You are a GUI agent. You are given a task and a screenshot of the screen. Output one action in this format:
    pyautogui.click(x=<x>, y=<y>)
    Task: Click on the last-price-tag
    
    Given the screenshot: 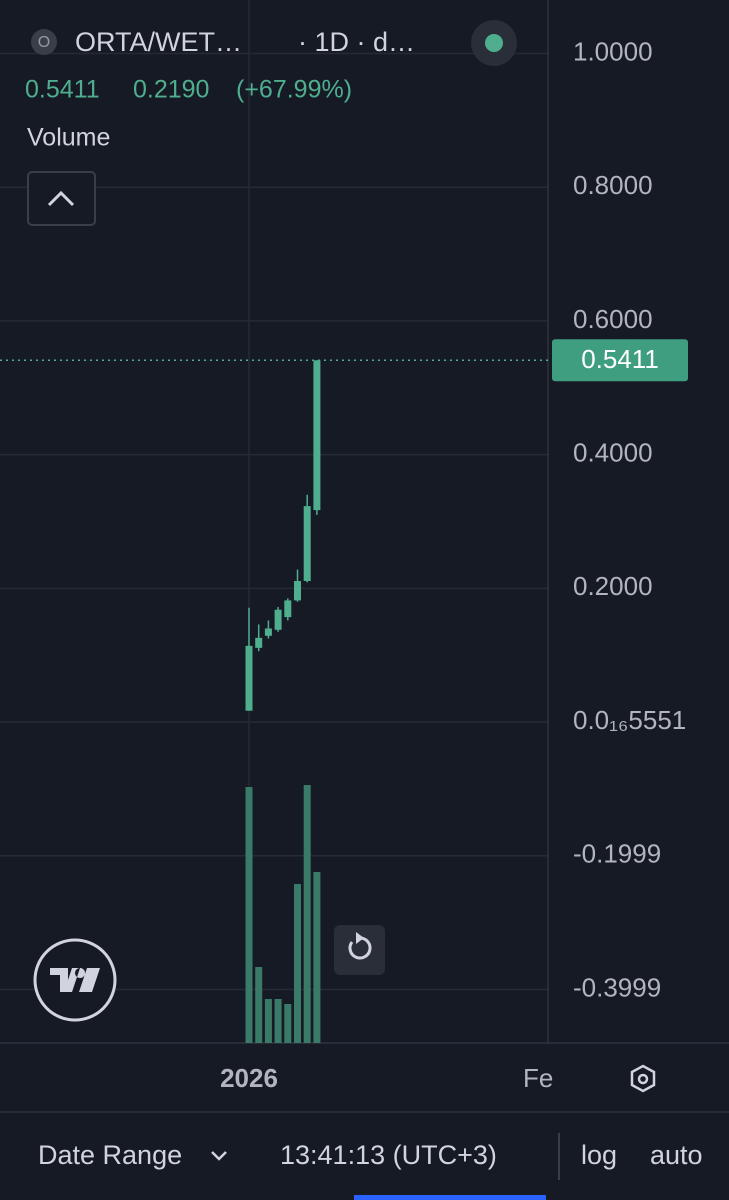 What is the action you would take?
    pyautogui.click(x=620, y=360)
    